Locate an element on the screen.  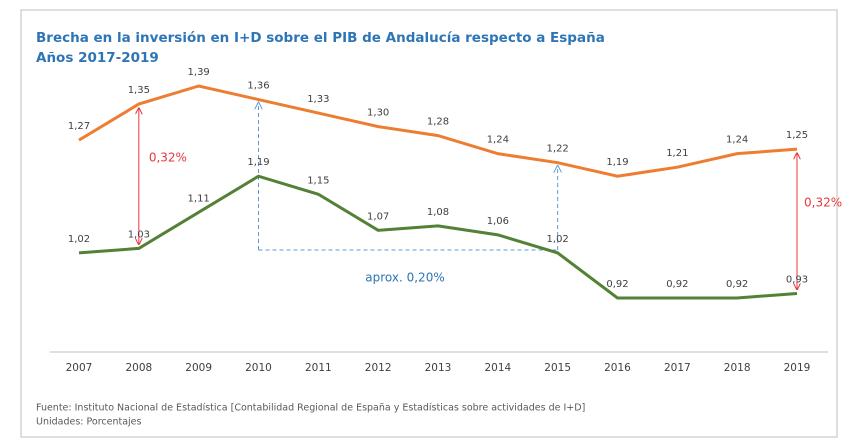
x-tick-label: 2018 is located at coordinates (737, 368).